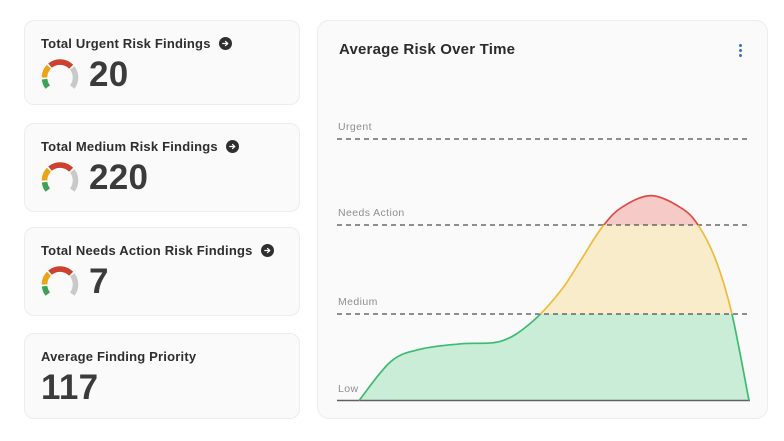 This screenshot has width=784, height=441. I want to click on metric-card-average-priority: Average Finding Priority 117, so click(162, 376).